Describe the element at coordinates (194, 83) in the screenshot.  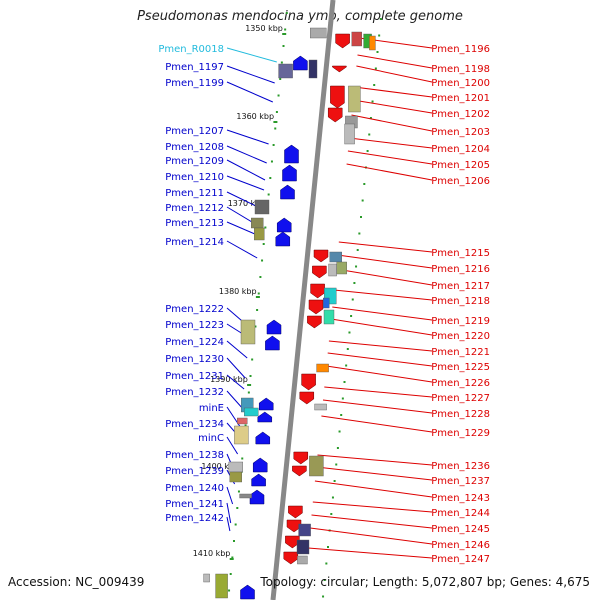
I see `gene-label-left: Pmen_1199` at that location.